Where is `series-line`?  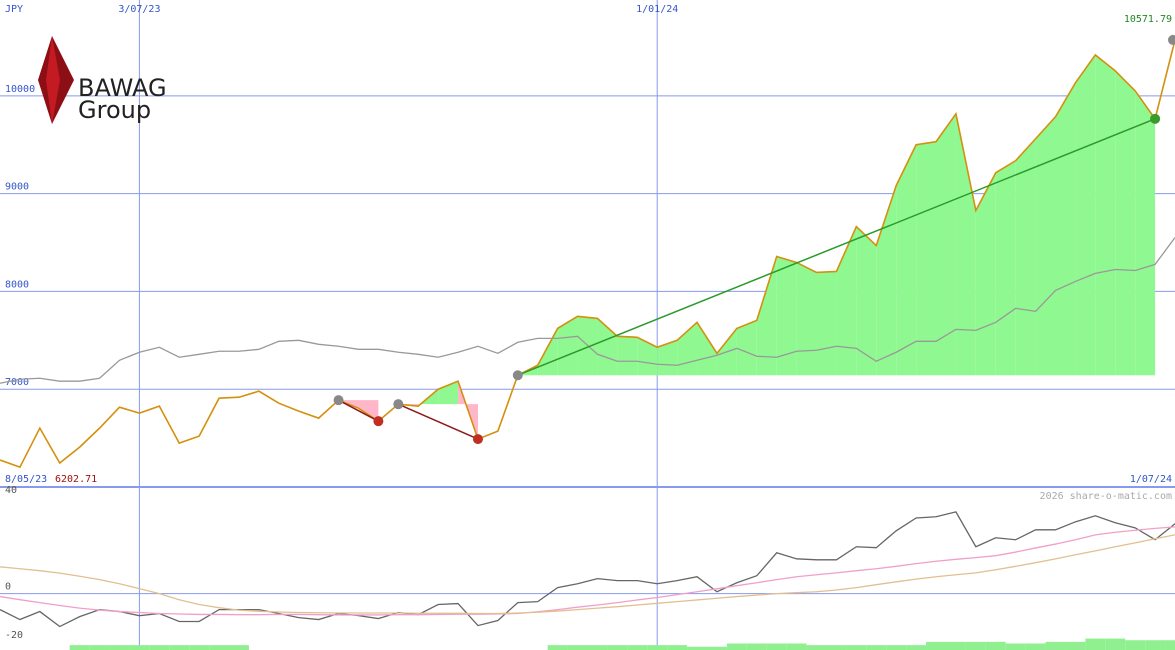 series-line is located at coordinates (587, 574).